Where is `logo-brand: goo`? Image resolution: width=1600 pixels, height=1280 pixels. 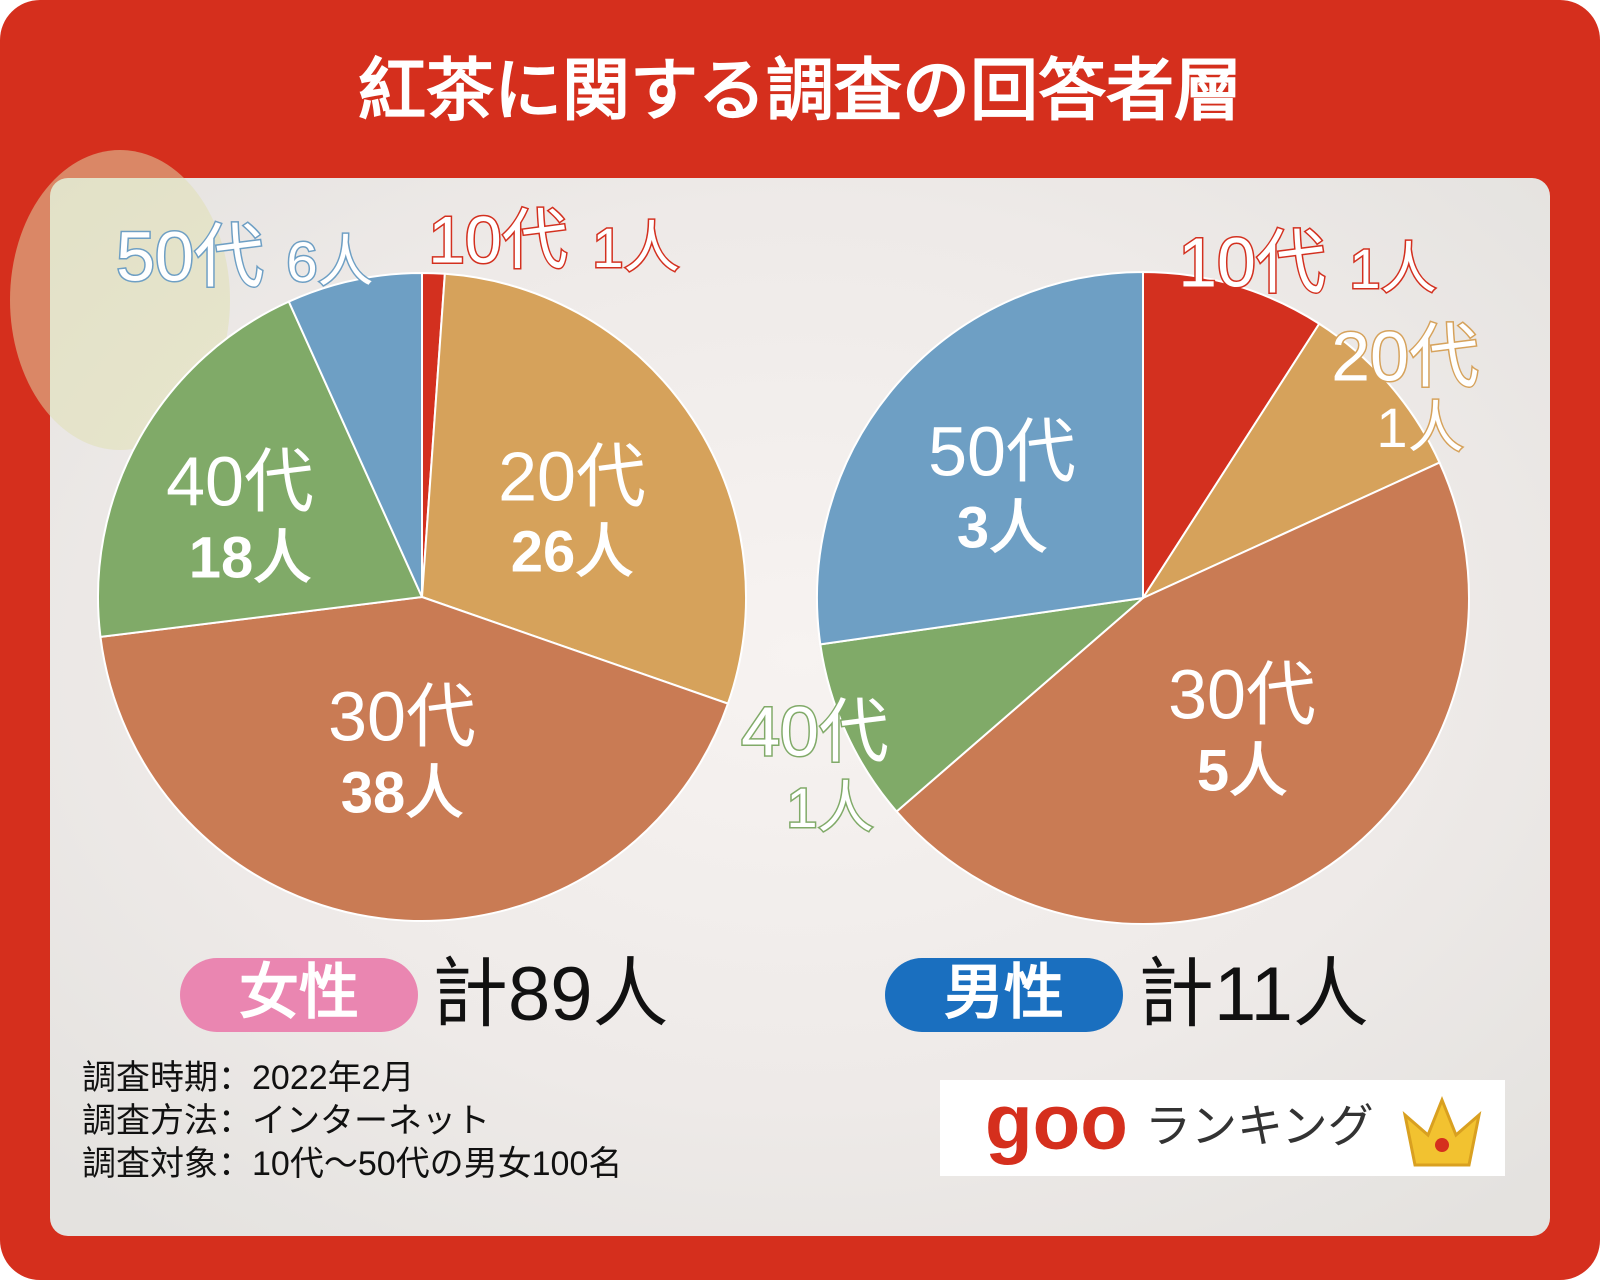 logo-brand: goo is located at coordinates (1056, 1122).